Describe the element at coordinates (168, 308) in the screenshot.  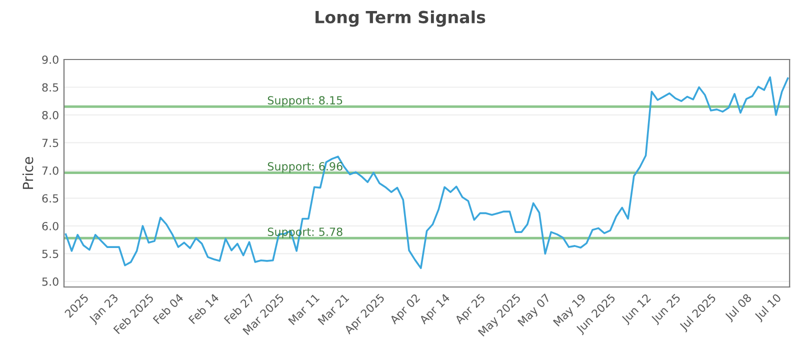
I see `x-tick-label: Feb 04` at that location.